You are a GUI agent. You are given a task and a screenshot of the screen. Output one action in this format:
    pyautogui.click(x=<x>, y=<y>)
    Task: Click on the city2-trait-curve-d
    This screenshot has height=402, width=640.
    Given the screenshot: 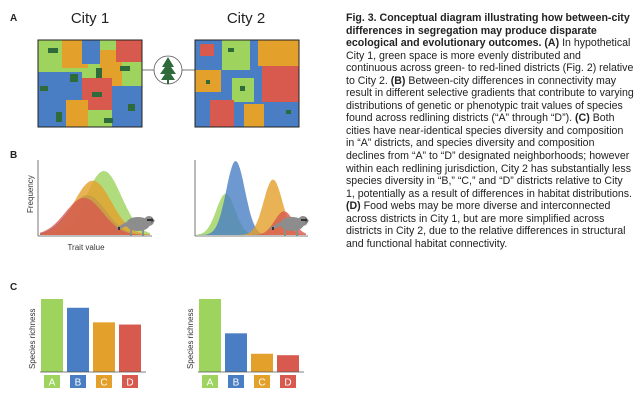 What is the action you would take?
    pyautogui.click(x=251, y=223)
    